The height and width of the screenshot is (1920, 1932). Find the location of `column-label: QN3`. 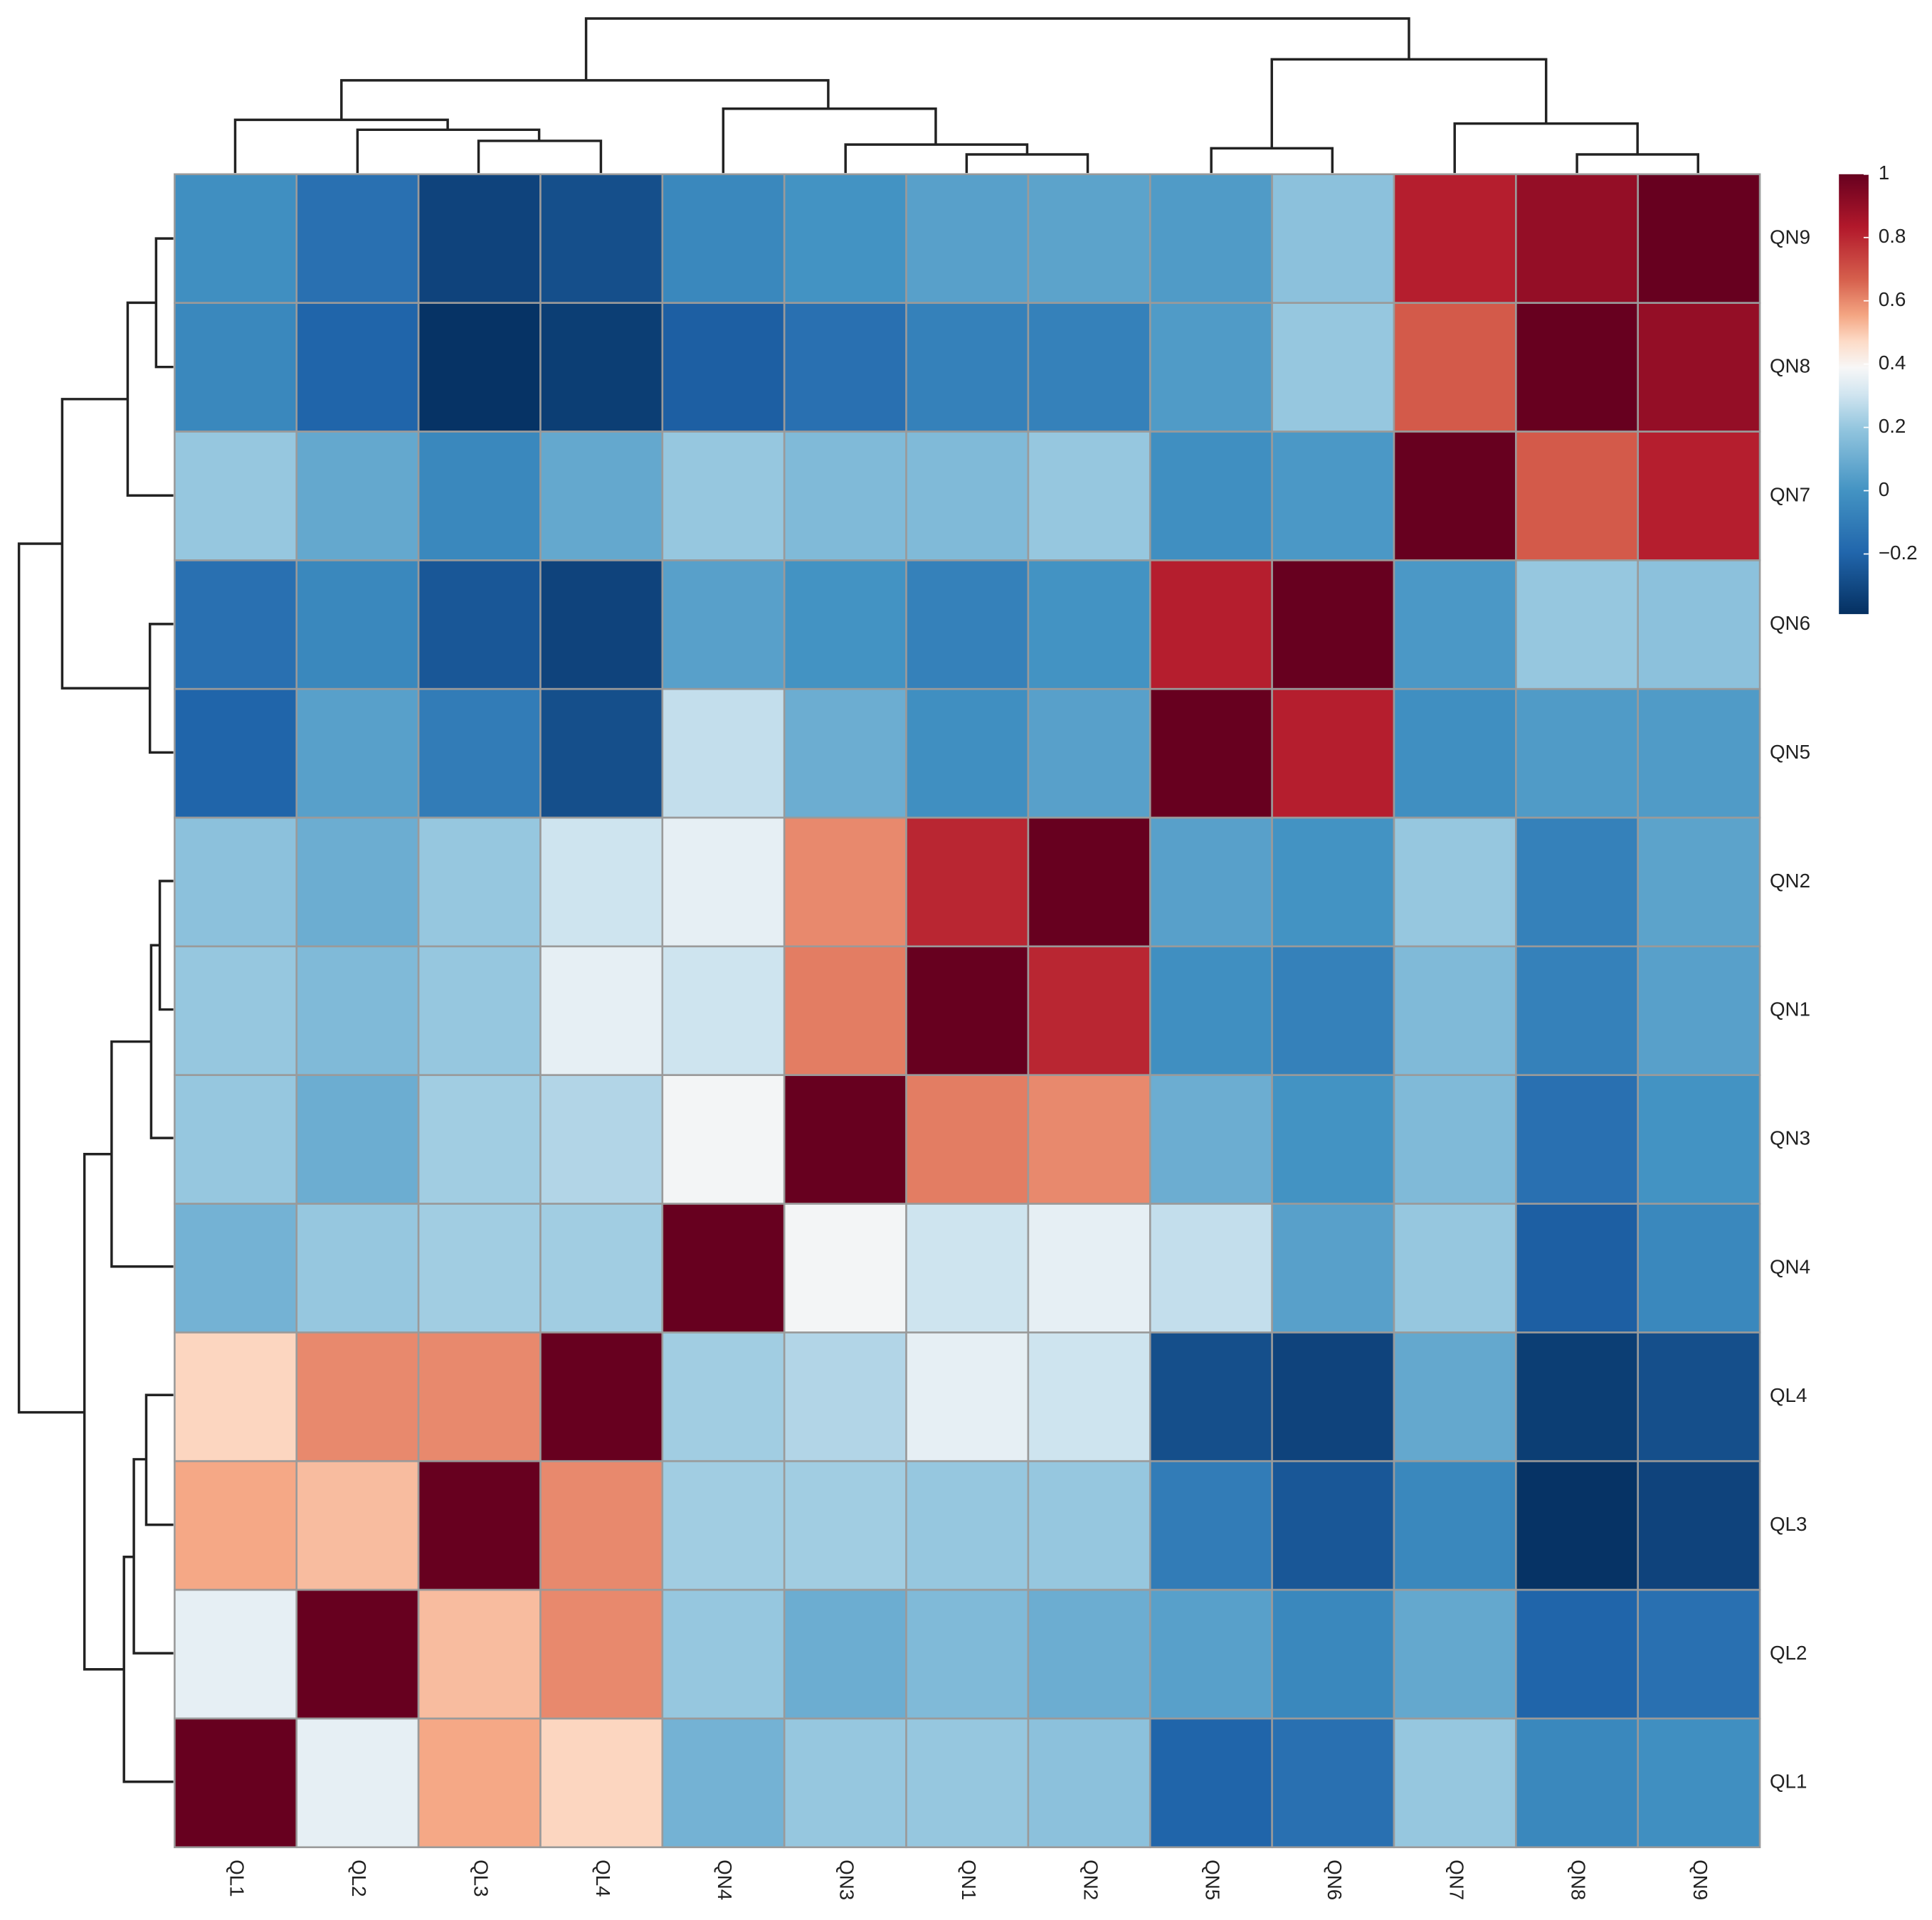

column-label: QN3 is located at coordinates (847, 1880).